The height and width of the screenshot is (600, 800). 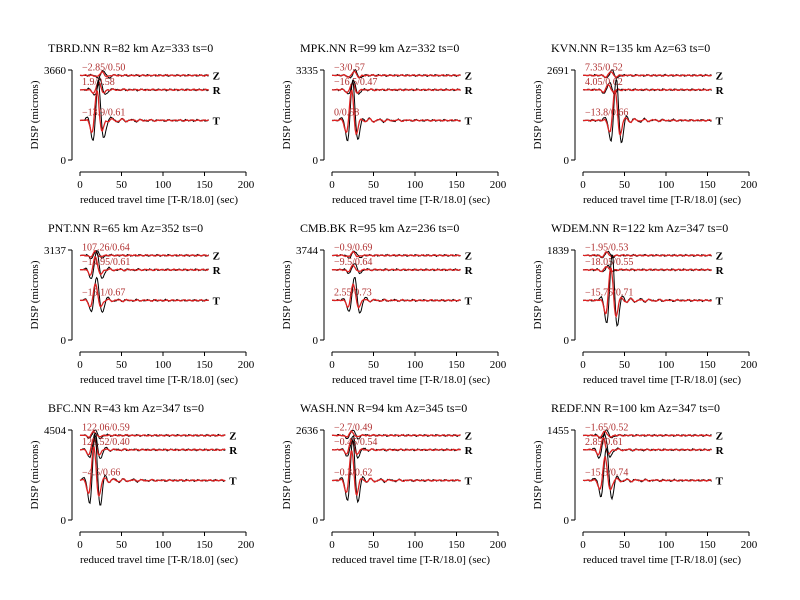 What do you see at coordinates (604, 82) in the screenshot?
I see `trace-annotation: 4.05/0.62` at bounding box center [604, 82].